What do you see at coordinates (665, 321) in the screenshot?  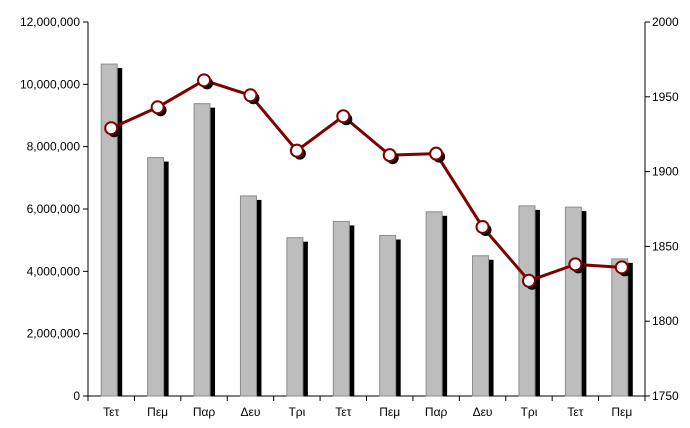 I see `right-tick-label: 1800` at bounding box center [665, 321].